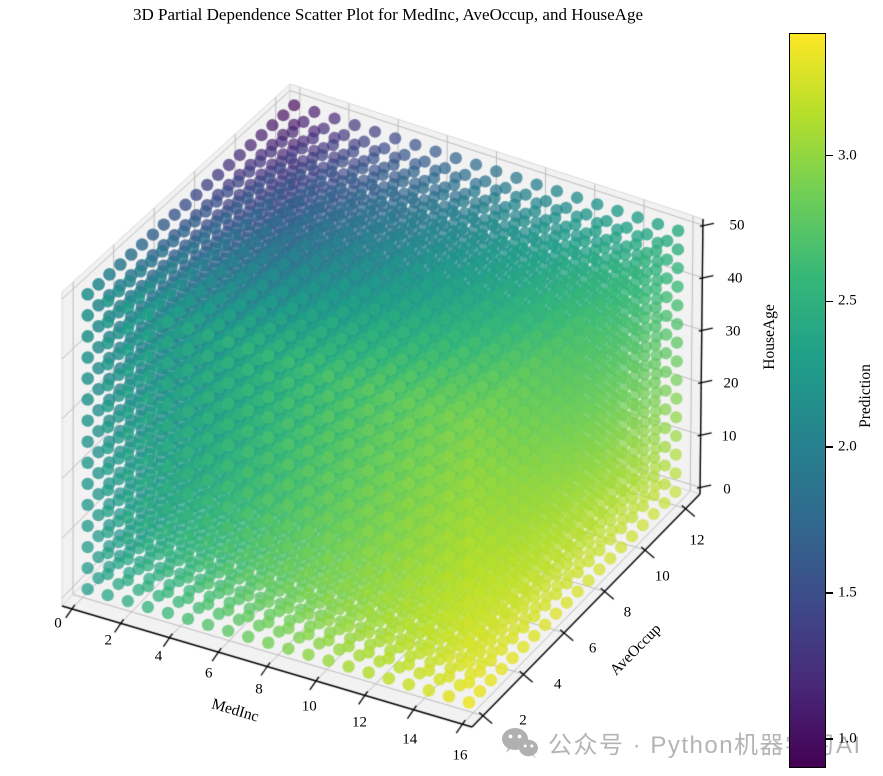 The width and height of the screenshot is (883, 776). I want to click on colorbar-tick-label: 1.5, so click(847, 592).